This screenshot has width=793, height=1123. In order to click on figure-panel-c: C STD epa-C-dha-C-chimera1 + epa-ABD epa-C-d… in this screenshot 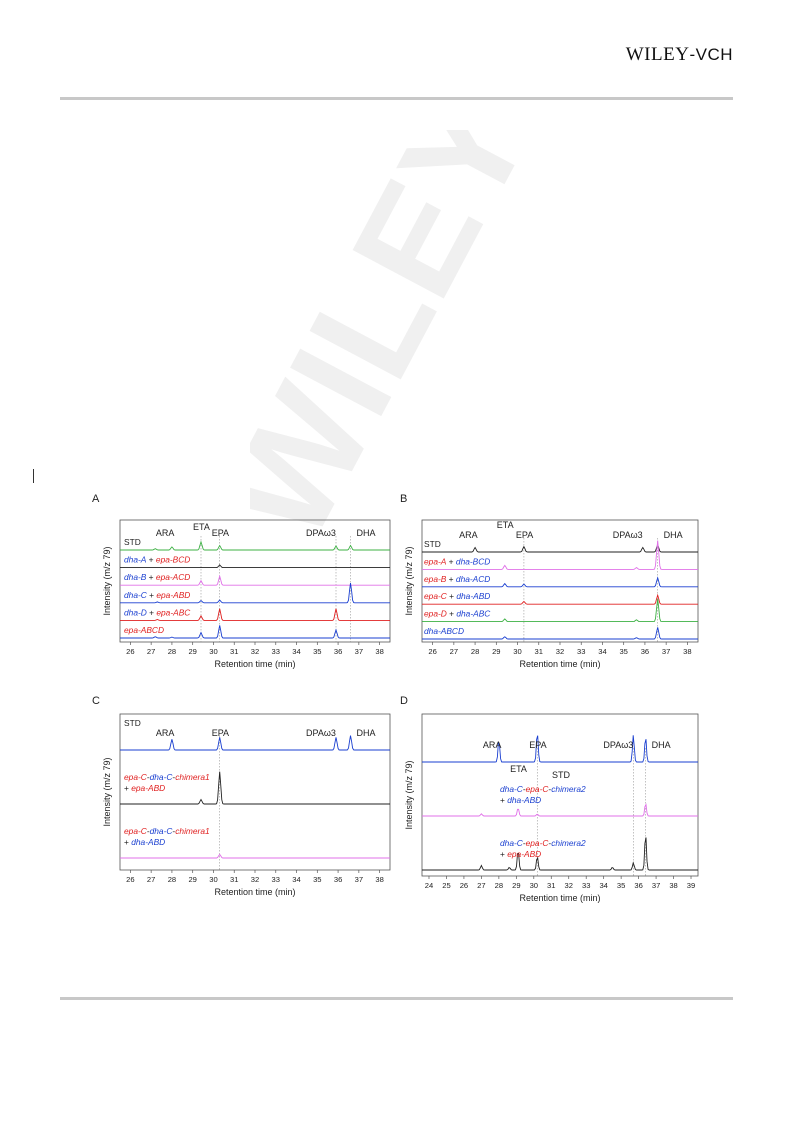, I will do `click(243, 806)`.